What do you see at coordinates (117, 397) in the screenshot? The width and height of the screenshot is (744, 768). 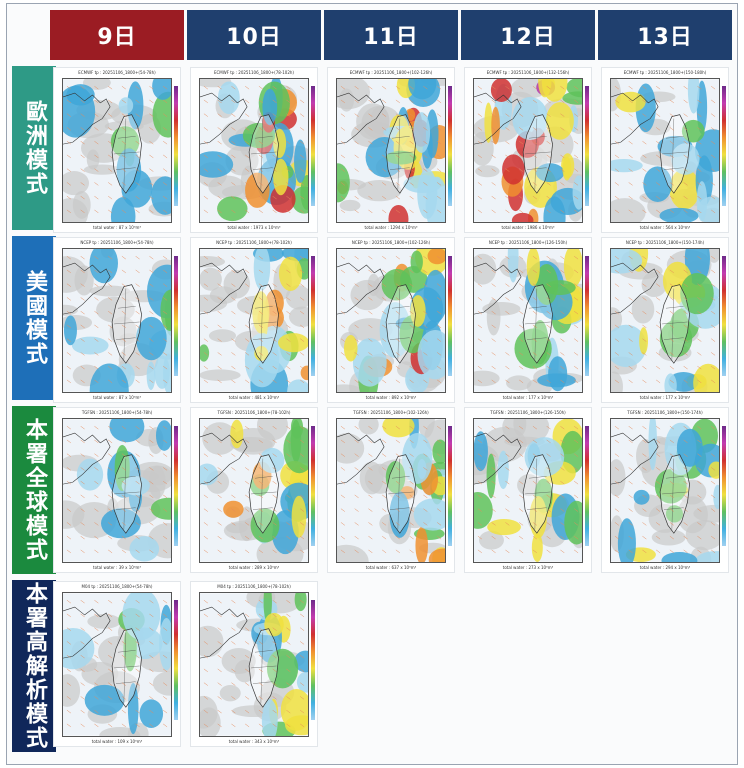 I see `map-footer: total water : 87 x 10⁶m³` at bounding box center [117, 397].